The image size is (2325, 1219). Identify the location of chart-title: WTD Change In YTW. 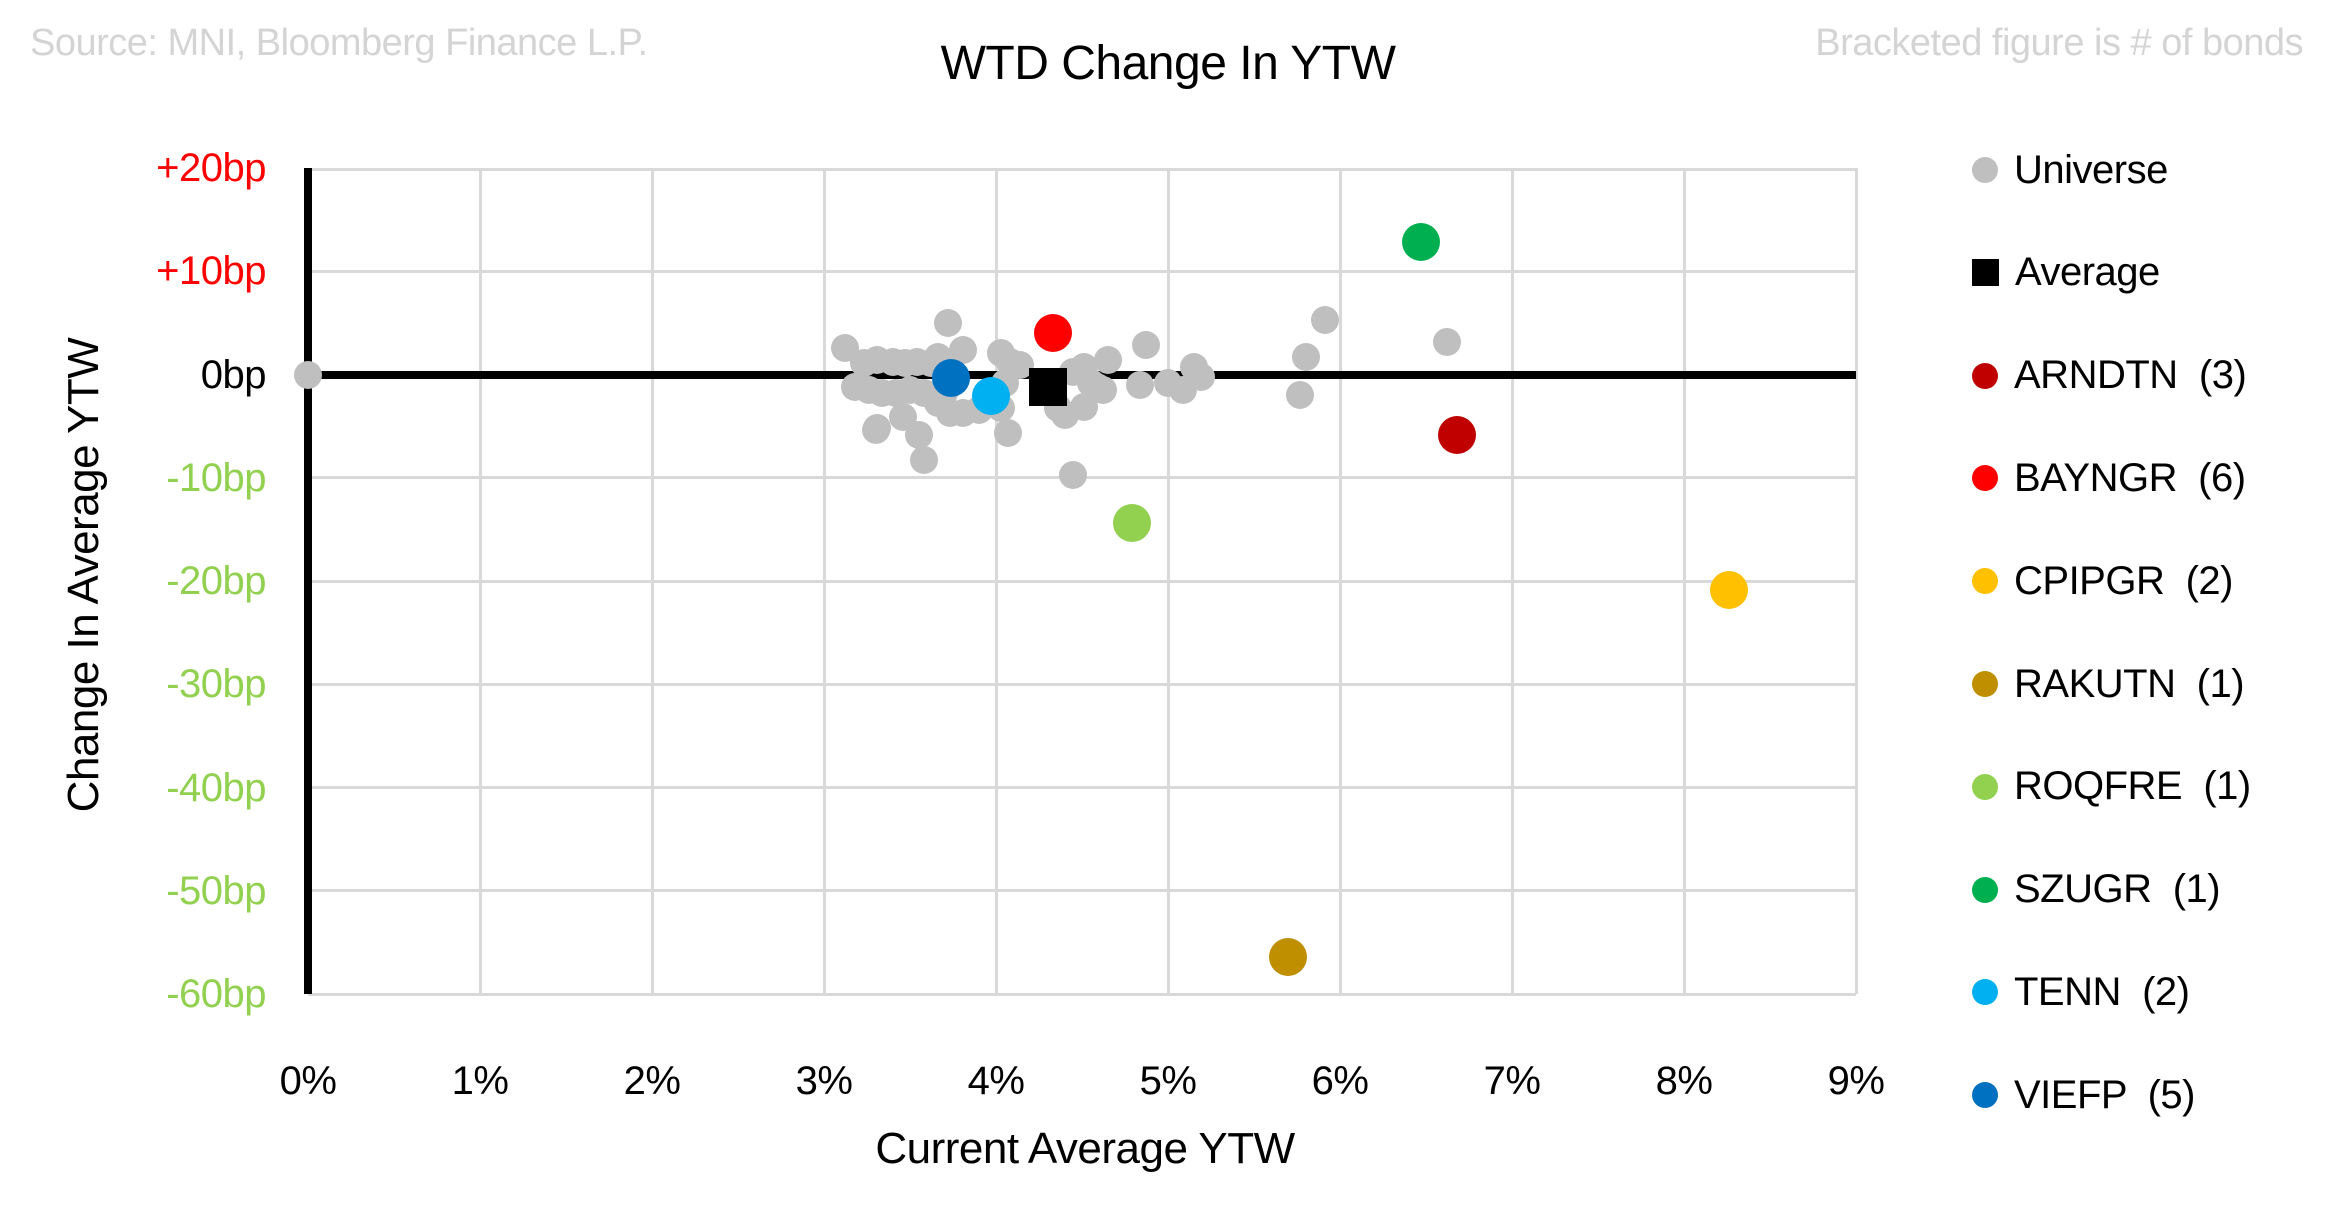
(1168, 63).